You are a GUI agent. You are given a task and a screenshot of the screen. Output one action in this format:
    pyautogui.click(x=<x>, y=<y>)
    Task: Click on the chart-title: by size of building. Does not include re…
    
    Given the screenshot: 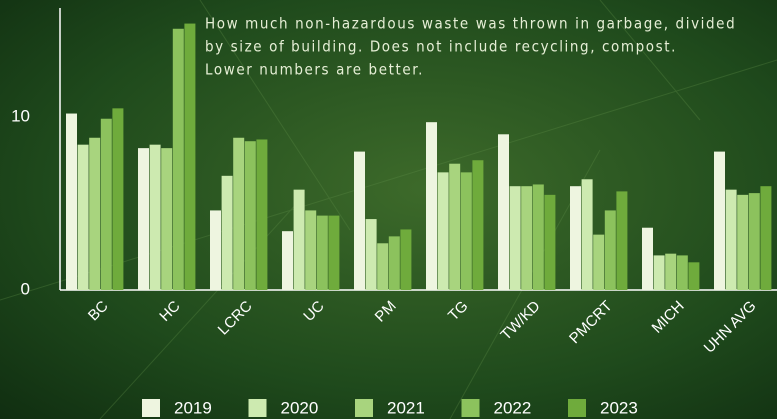 What is the action you would take?
    pyautogui.click(x=441, y=47)
    